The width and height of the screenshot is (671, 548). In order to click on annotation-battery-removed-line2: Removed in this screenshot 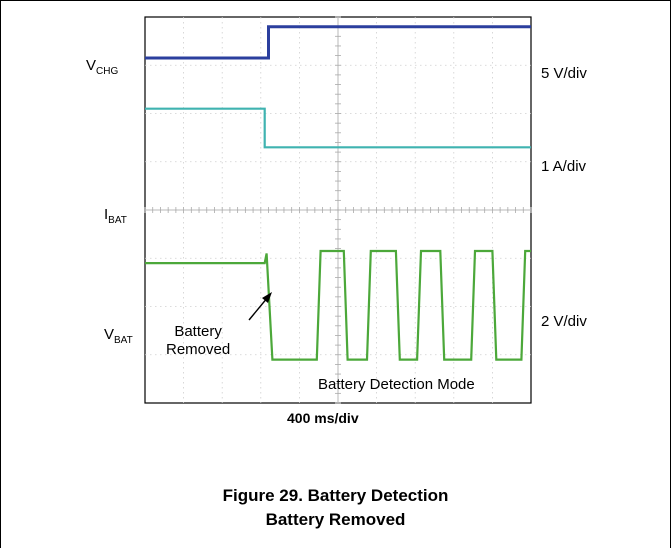, I will do `click(198, 349)`.